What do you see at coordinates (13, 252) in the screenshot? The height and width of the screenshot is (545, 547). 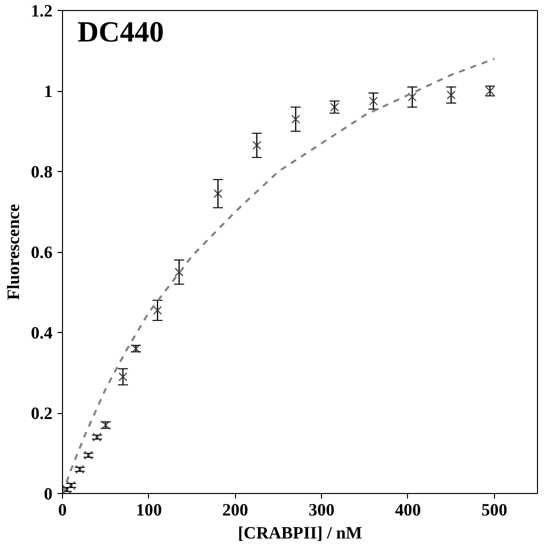 I see `y-axis-title: Fluorescence` at bounding box center [13, 252].